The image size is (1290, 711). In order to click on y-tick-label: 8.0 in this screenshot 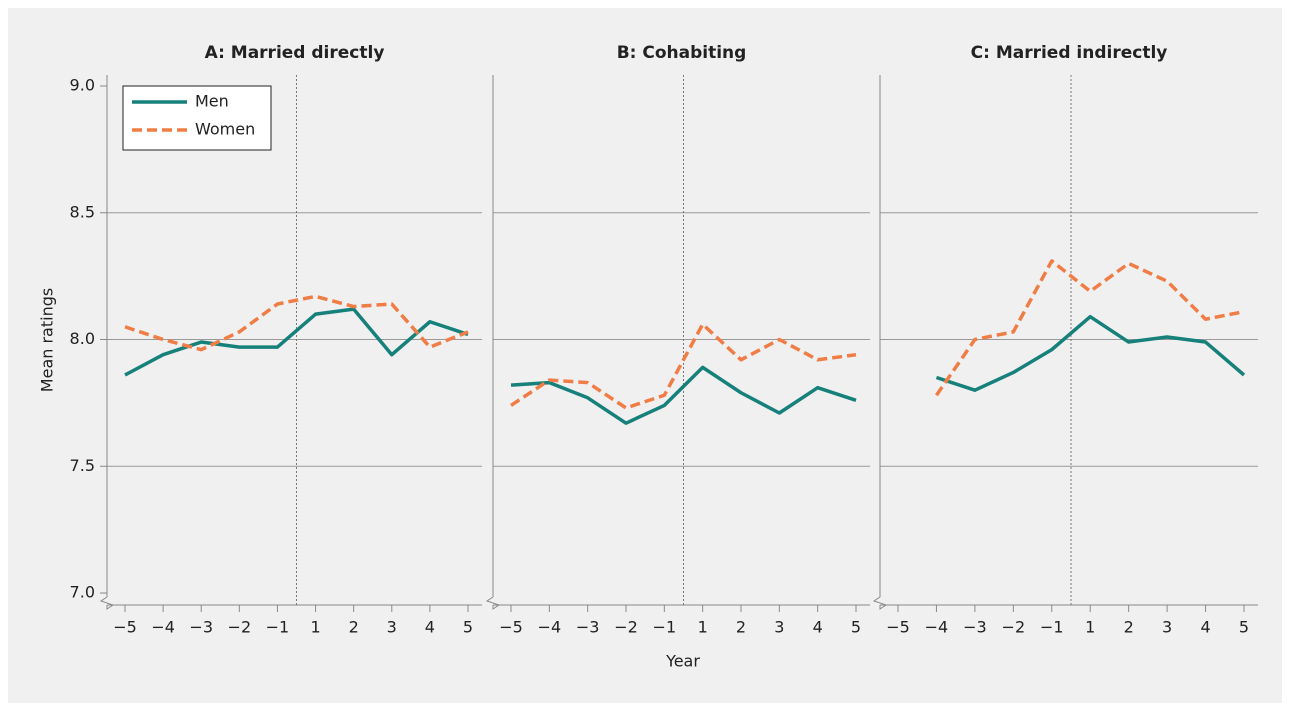, I will do `click(82, 338)`.